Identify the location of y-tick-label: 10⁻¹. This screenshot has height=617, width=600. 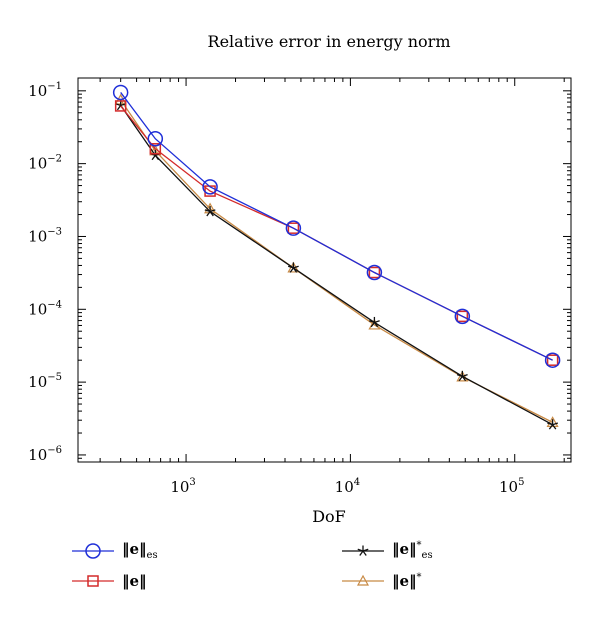
(45, 90).